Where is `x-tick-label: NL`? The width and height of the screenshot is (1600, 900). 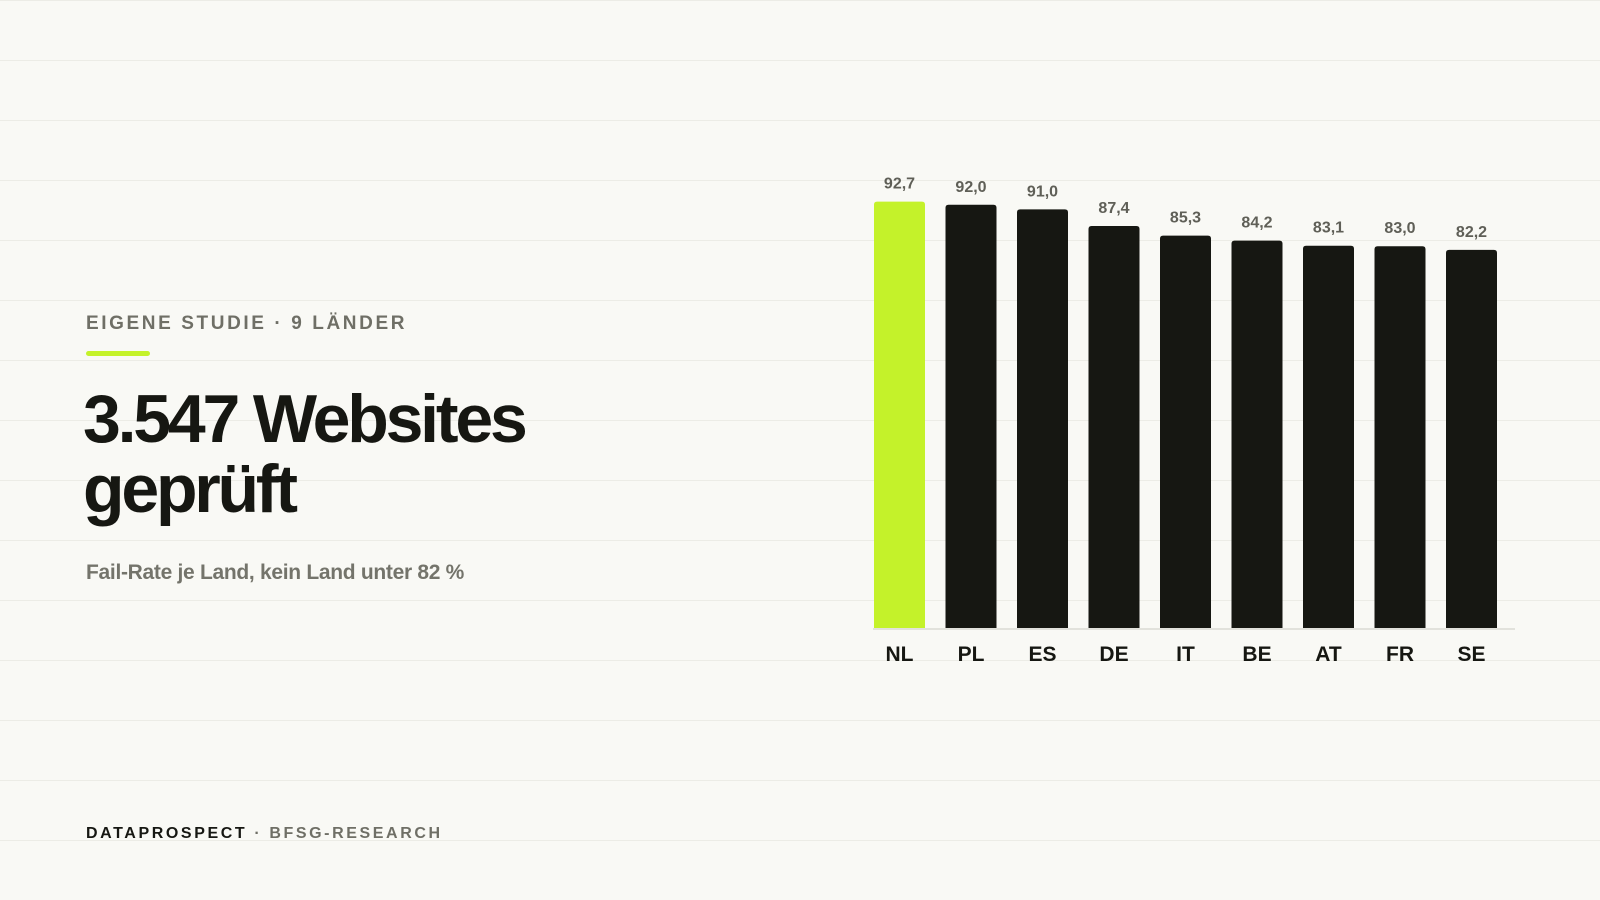 x-tick-label: NL is located at coordinates (900, 654).